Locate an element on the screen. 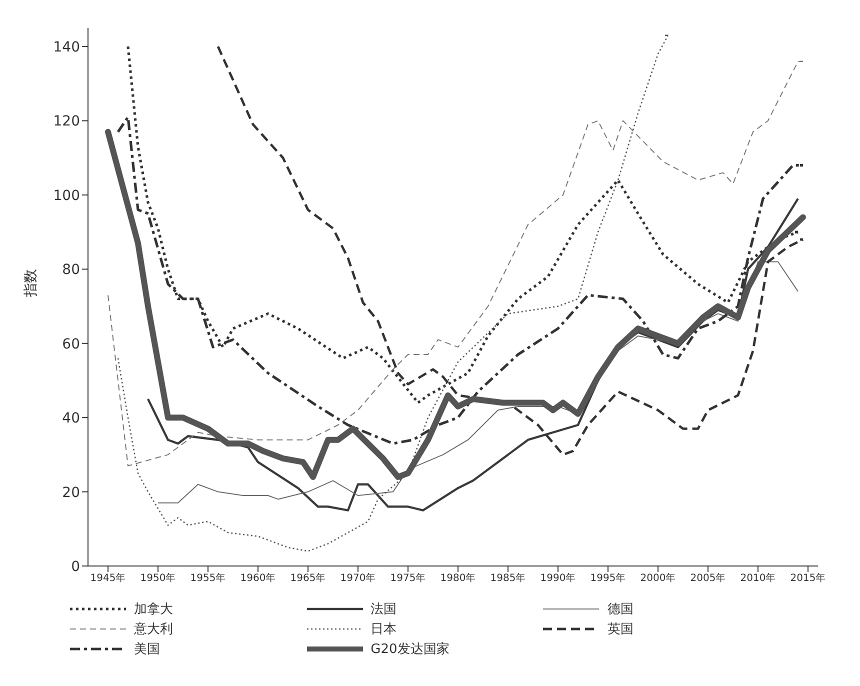 The height and width of the screenshot is (686, 860). x-tick-label: 1955年 is located at coordinates (208, 578).